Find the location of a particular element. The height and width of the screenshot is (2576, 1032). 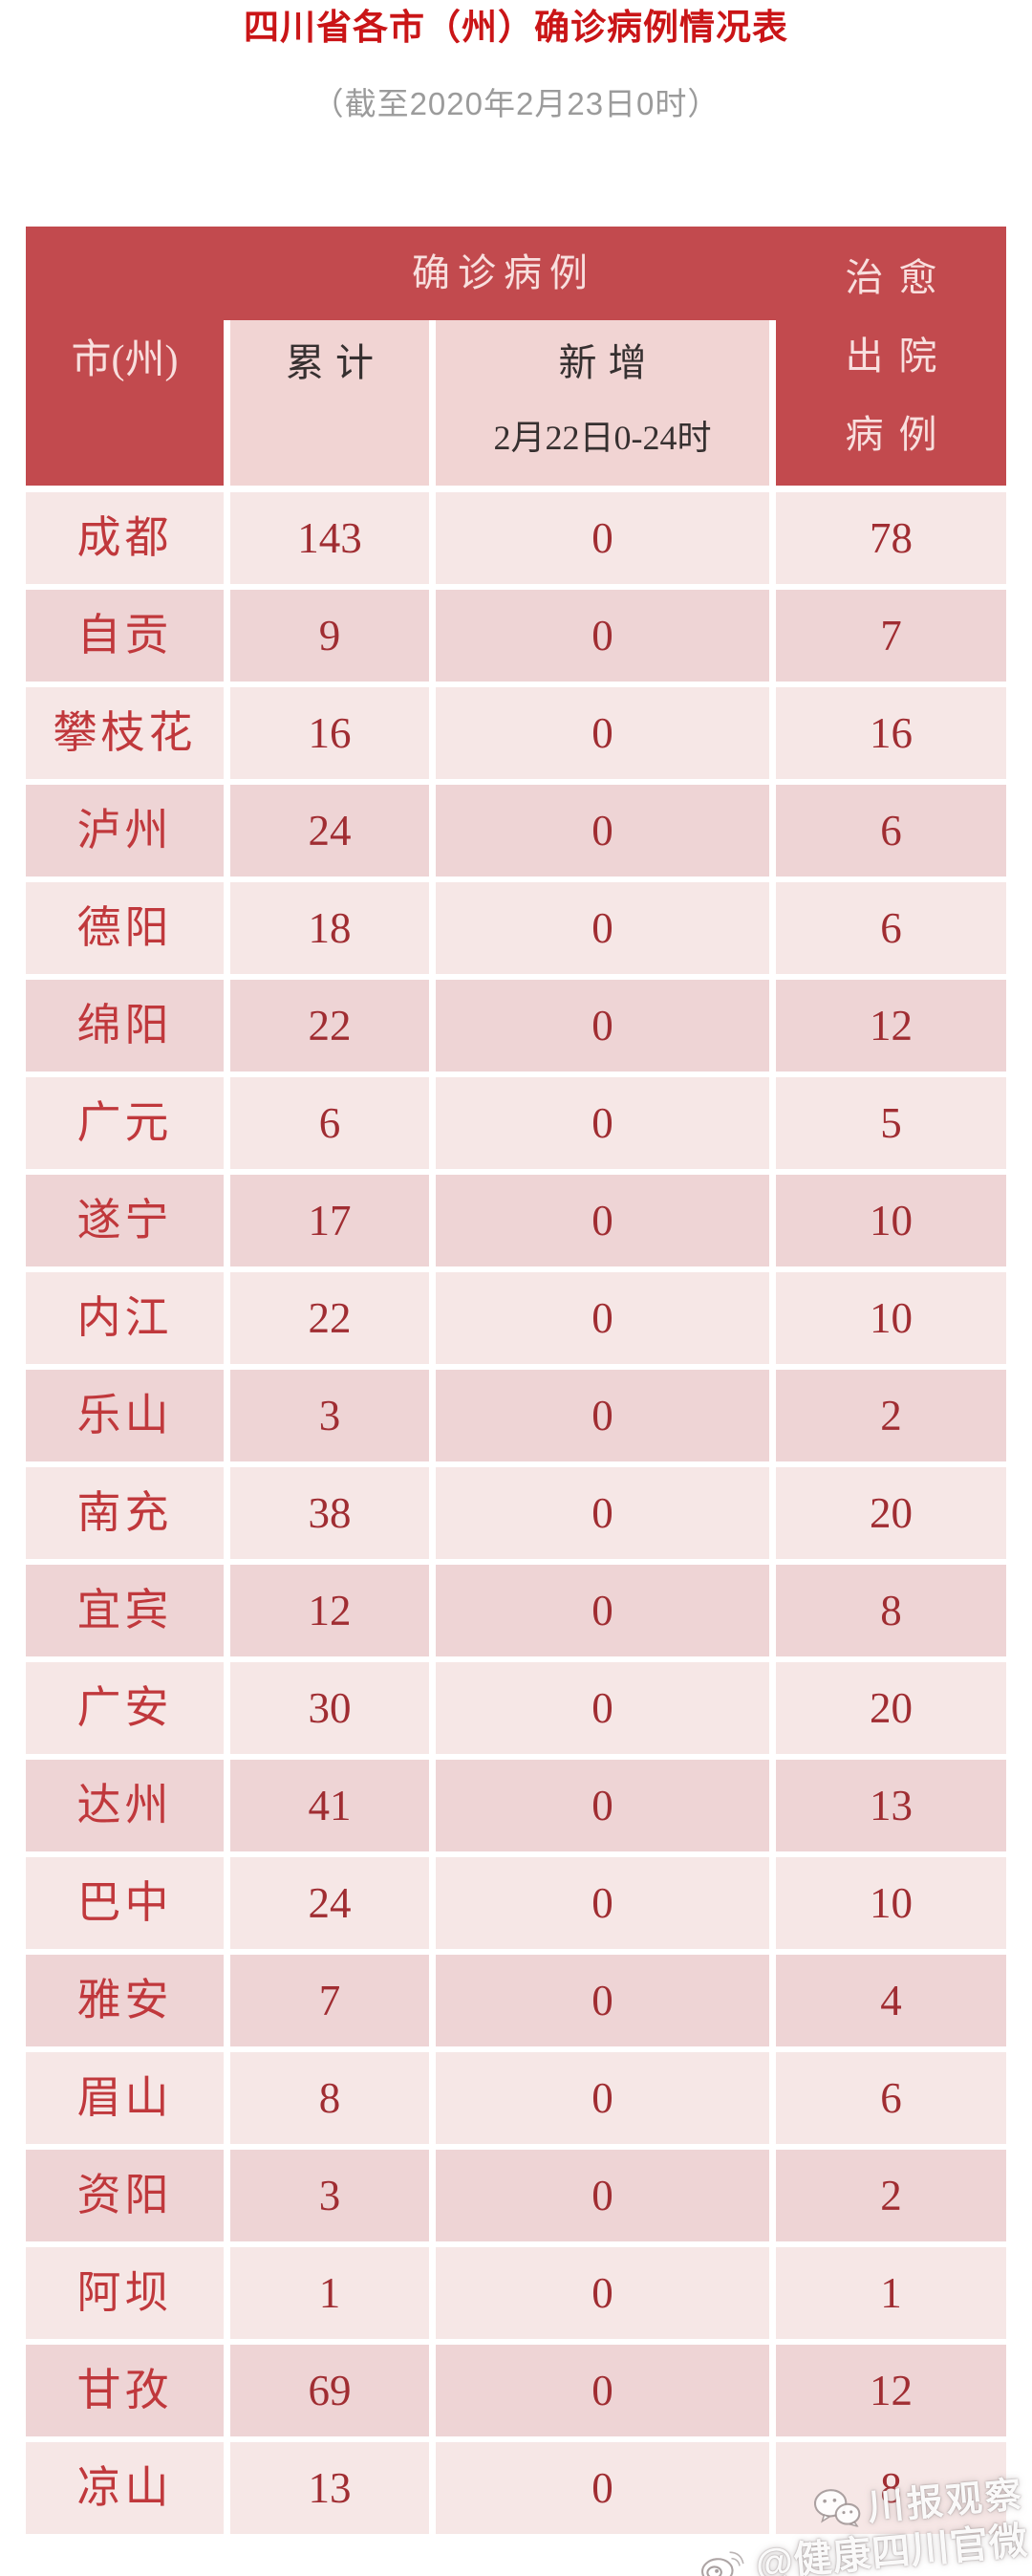

city-cell: 甘孜 is located at coordinates (128, 2390).